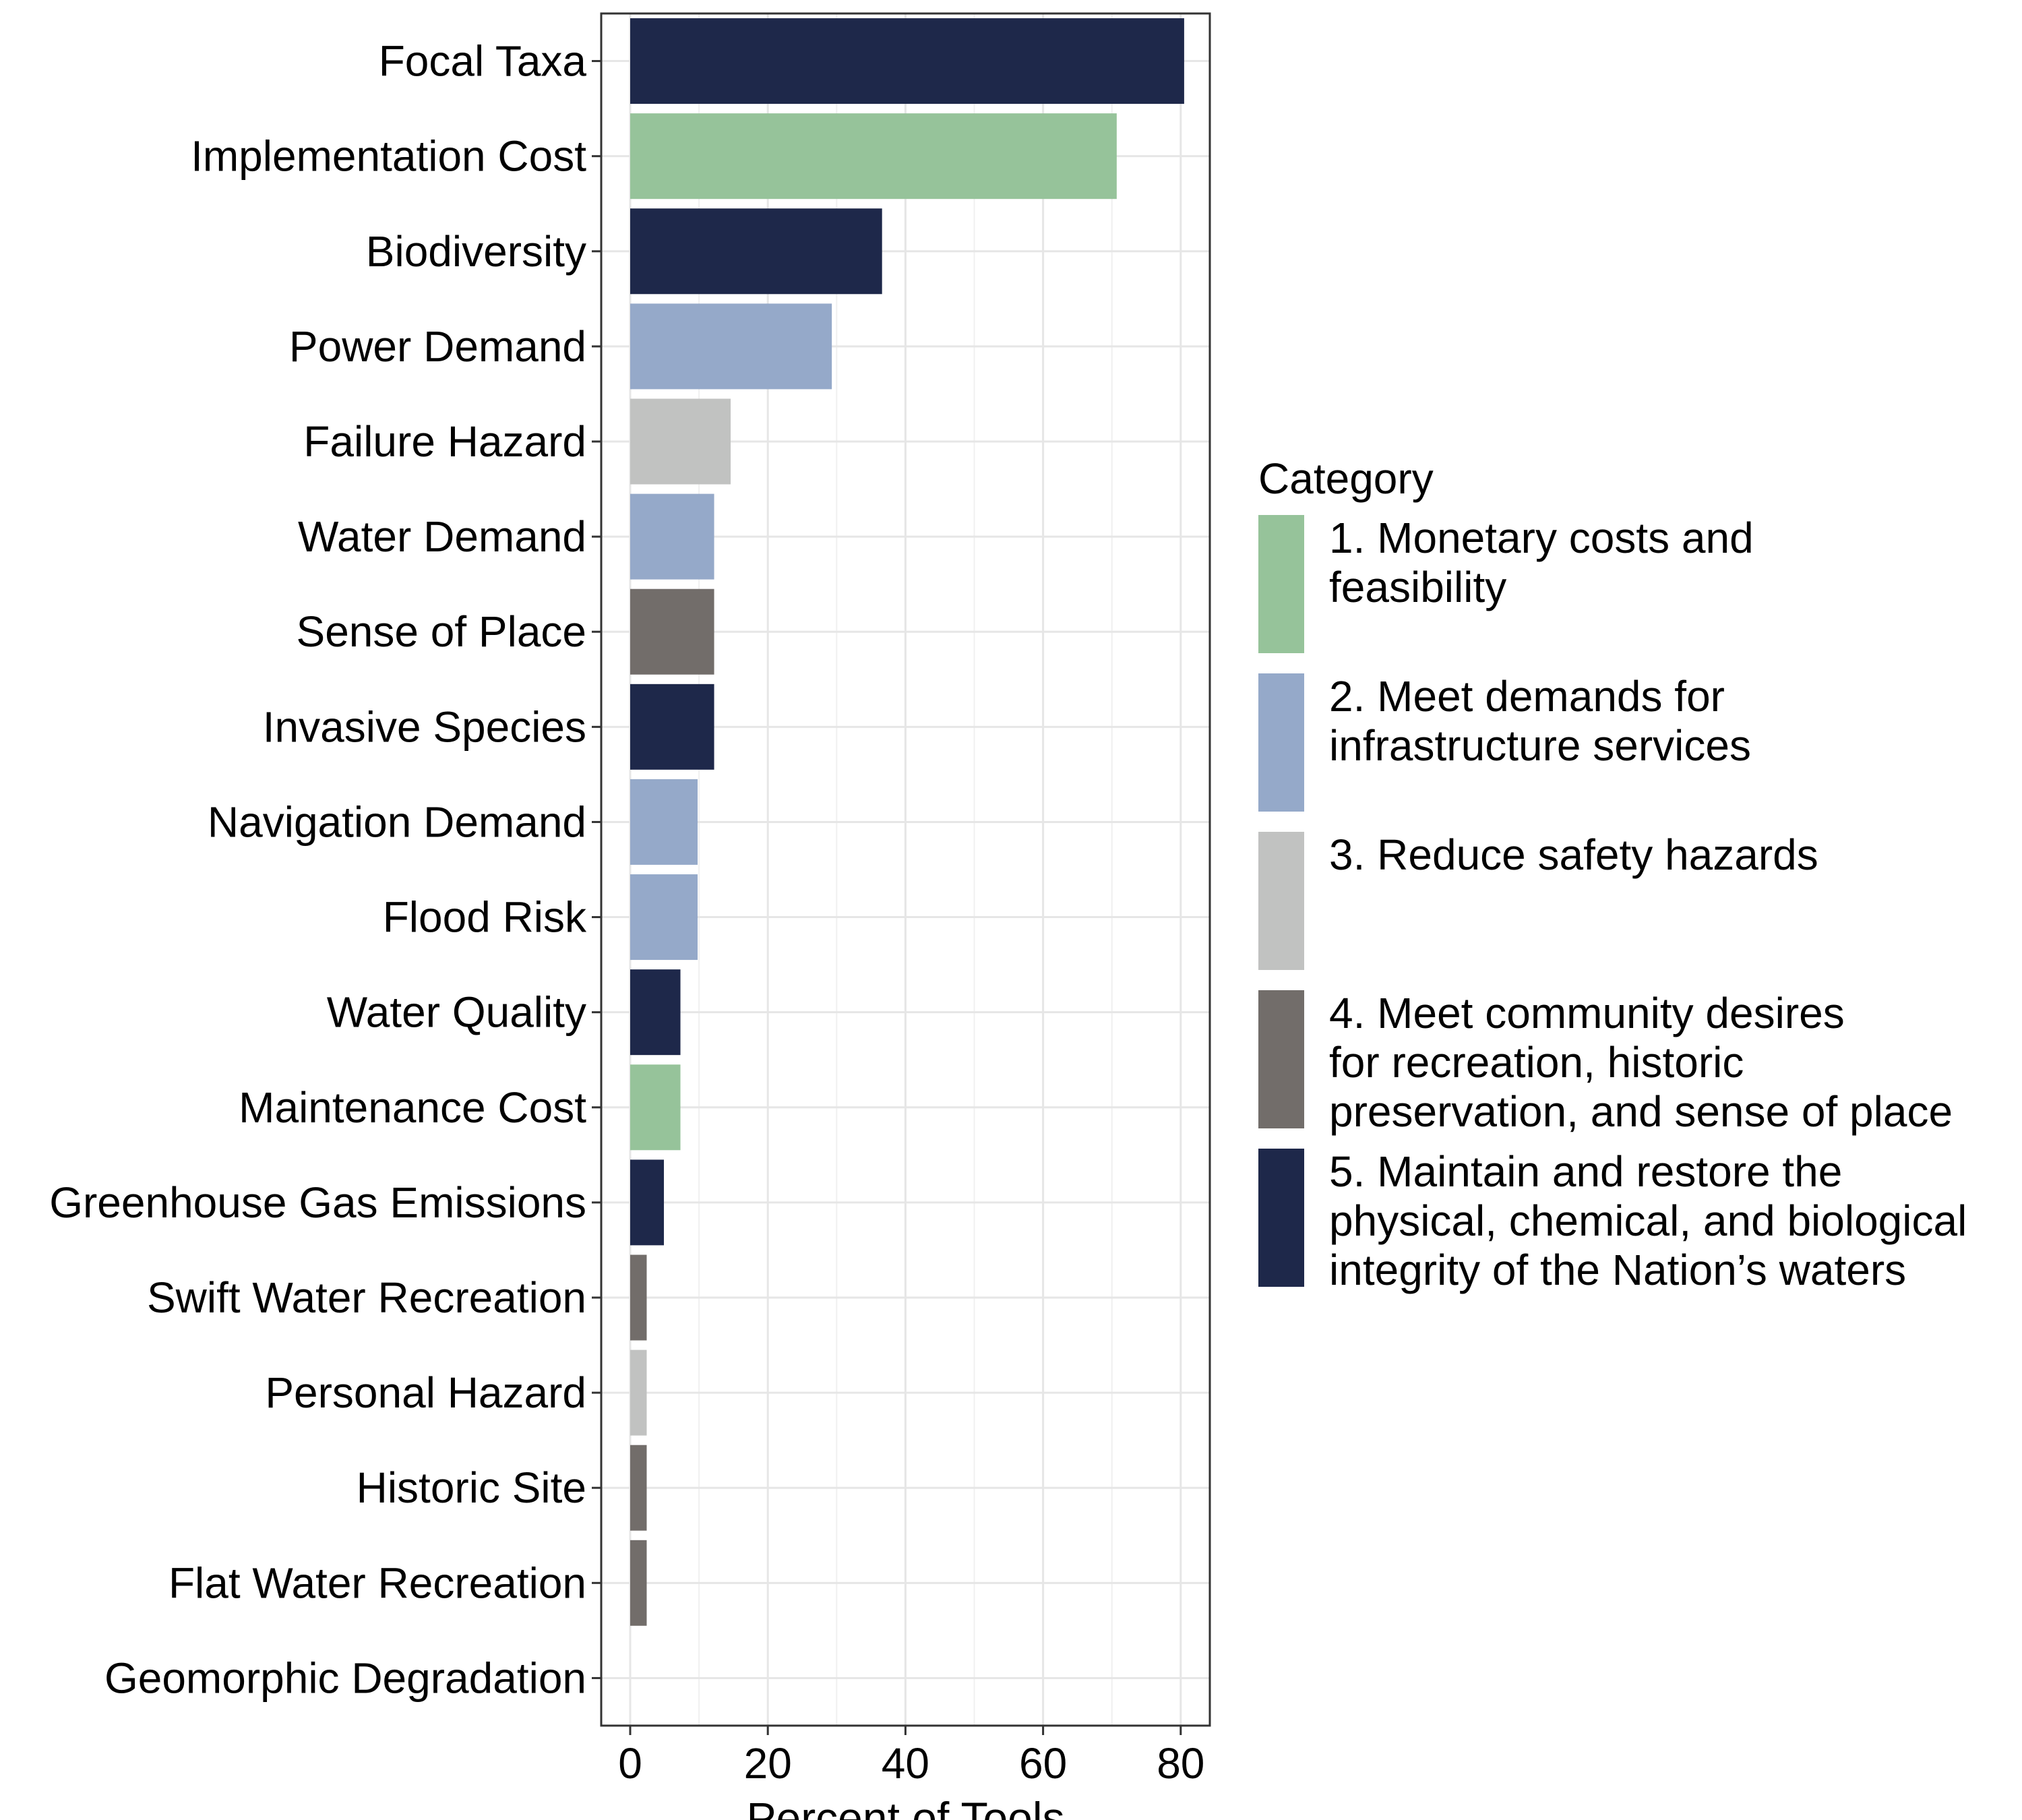 The width and height of the screenshot is (2022, 1820). I want to click on legend-label: 3. Reduce safety hazards, so click(1573, 854).